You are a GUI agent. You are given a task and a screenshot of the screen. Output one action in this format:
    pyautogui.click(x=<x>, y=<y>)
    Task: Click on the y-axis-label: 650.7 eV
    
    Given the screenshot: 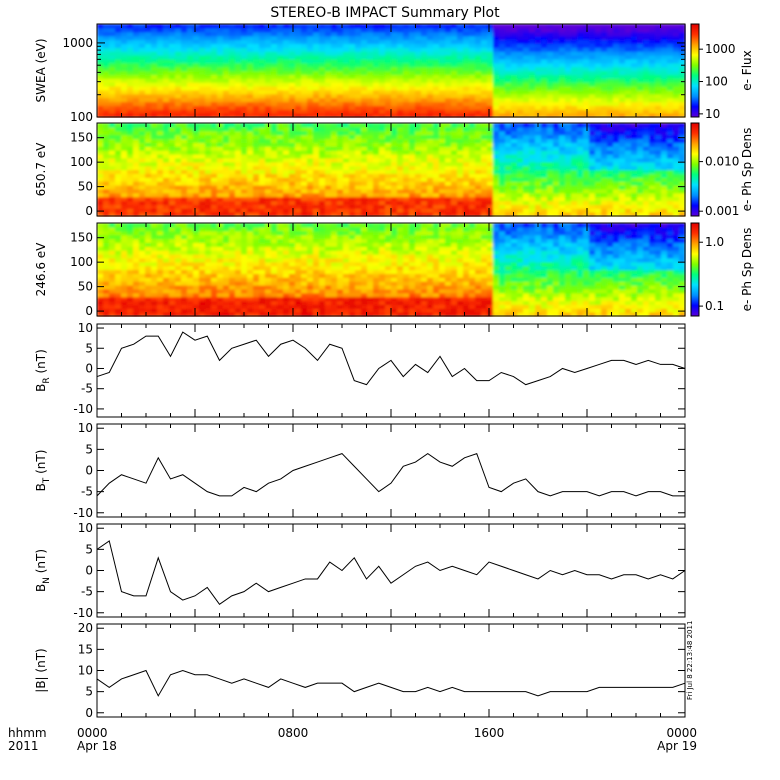 What is the action you would take?
    pyautogui.click(x=41, y=169)
    